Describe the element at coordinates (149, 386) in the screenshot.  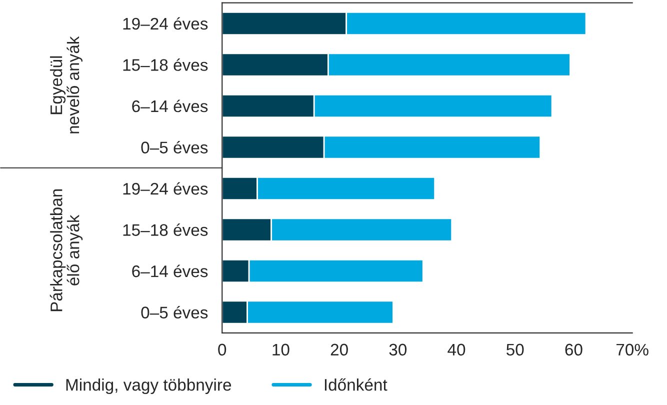
I see `legend-label: Mindig, vagy többnyire` at that location.